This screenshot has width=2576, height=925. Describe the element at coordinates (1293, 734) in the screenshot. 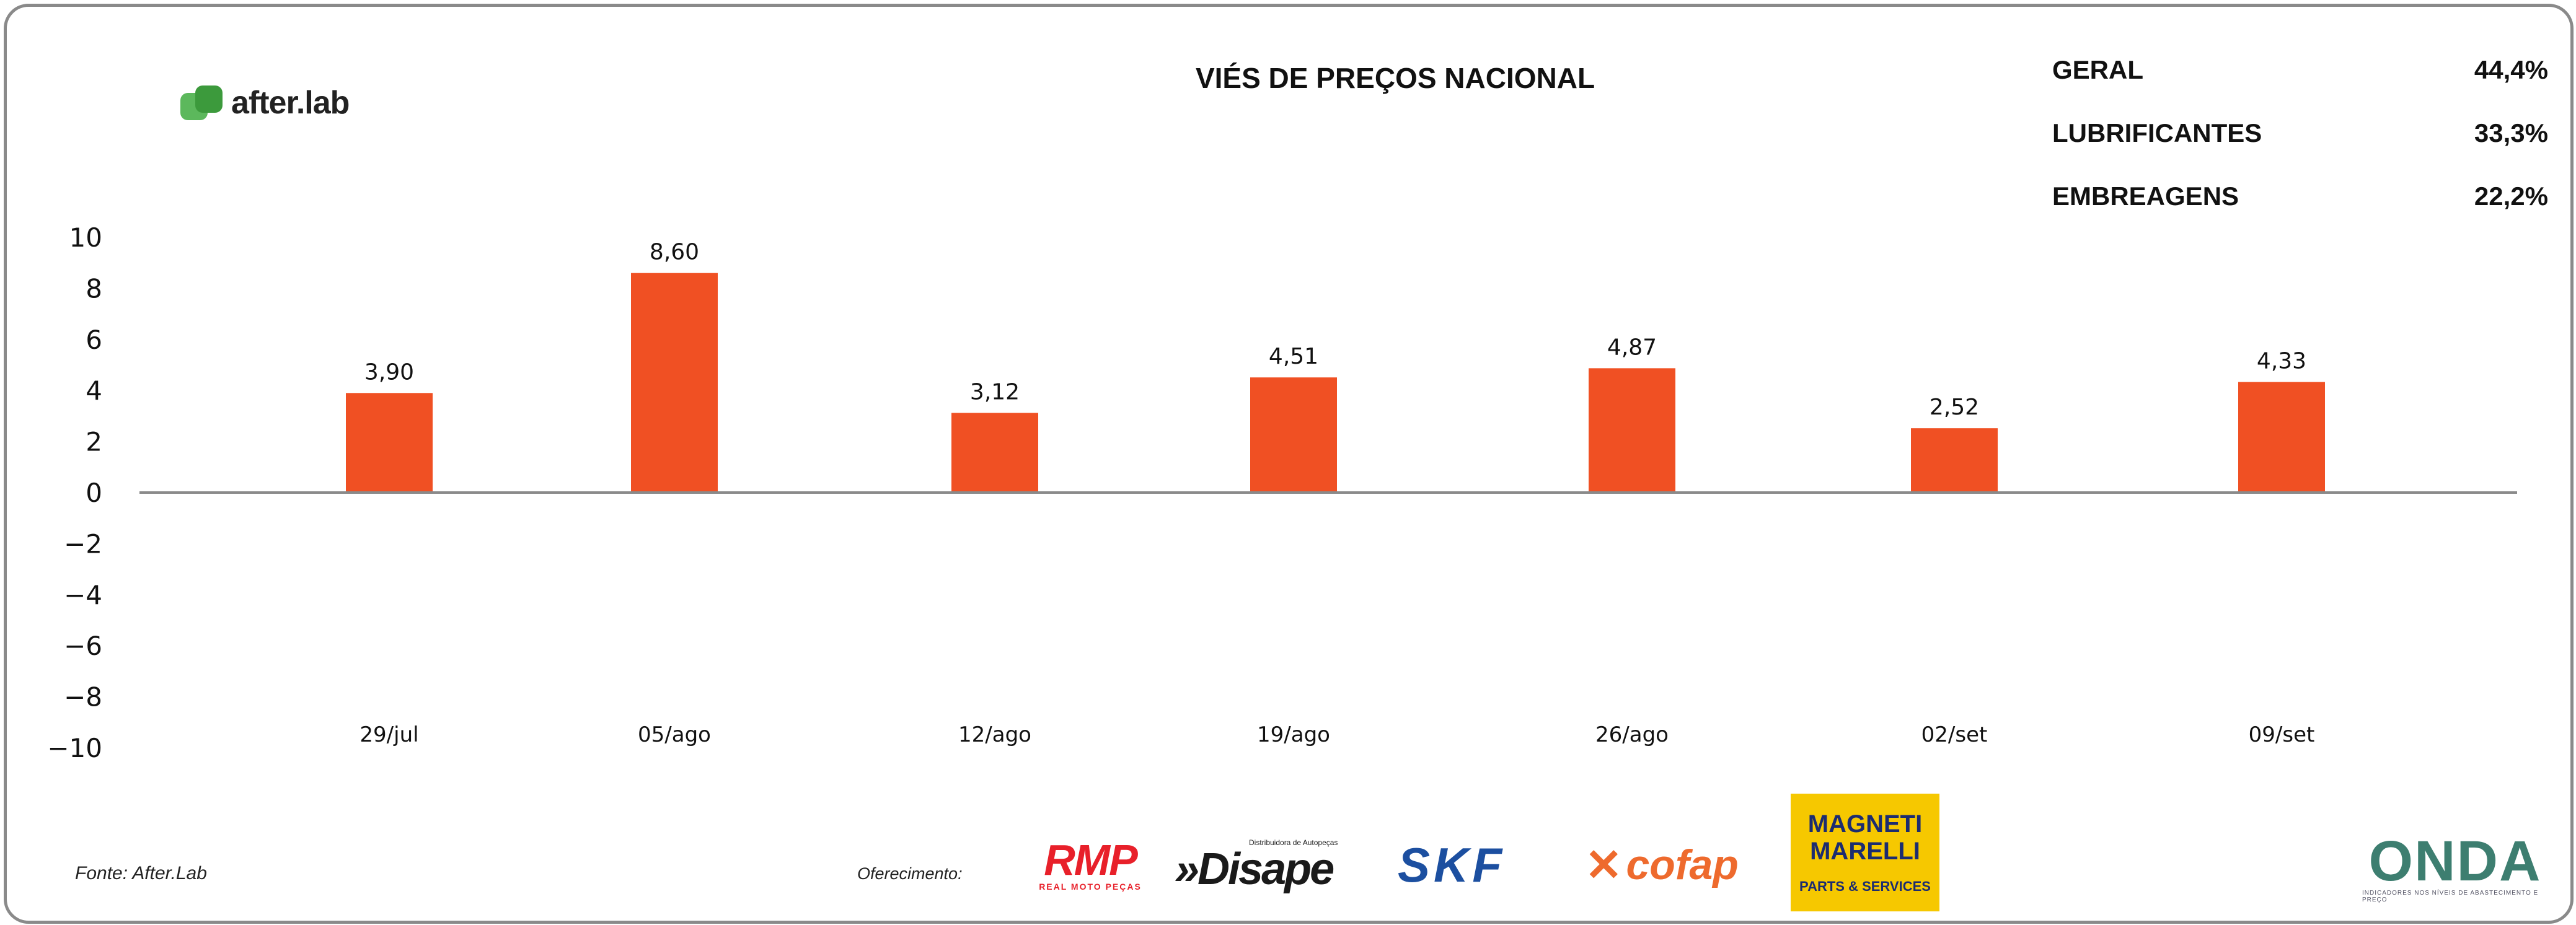

I see `x-tick-label: 19/ago` at that location.